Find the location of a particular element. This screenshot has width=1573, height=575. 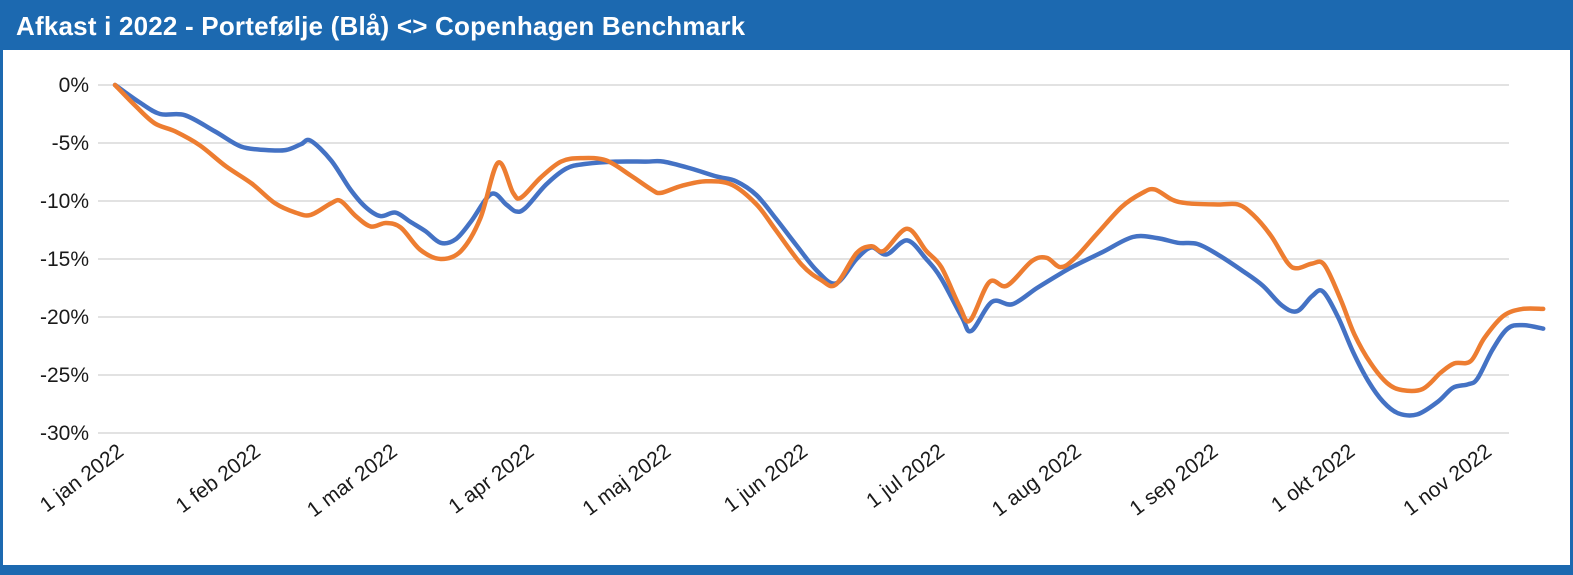

x-axis-label: 1 apr 2022 is located at coordinates (491, 479).